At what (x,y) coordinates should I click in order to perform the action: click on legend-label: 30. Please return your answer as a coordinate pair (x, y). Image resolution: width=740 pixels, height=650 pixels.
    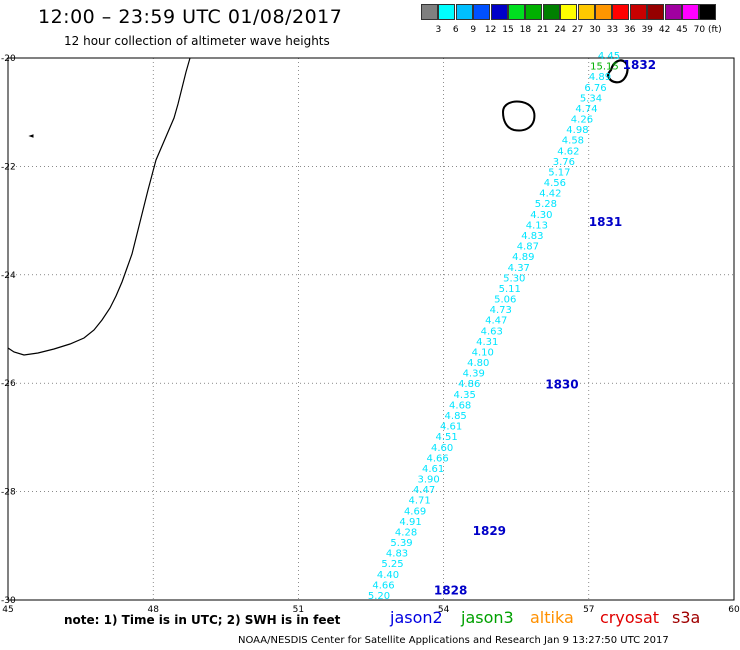
    Looking at the image, I should click on (595, 30).